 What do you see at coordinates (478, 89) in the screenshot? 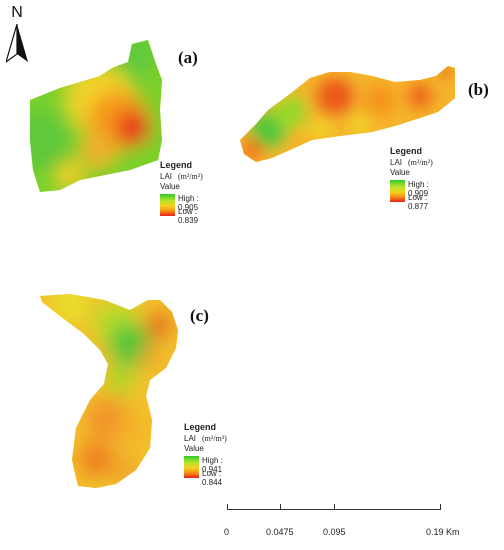
I see `panel-label-b: (b)` at bounding box center [478, 89].